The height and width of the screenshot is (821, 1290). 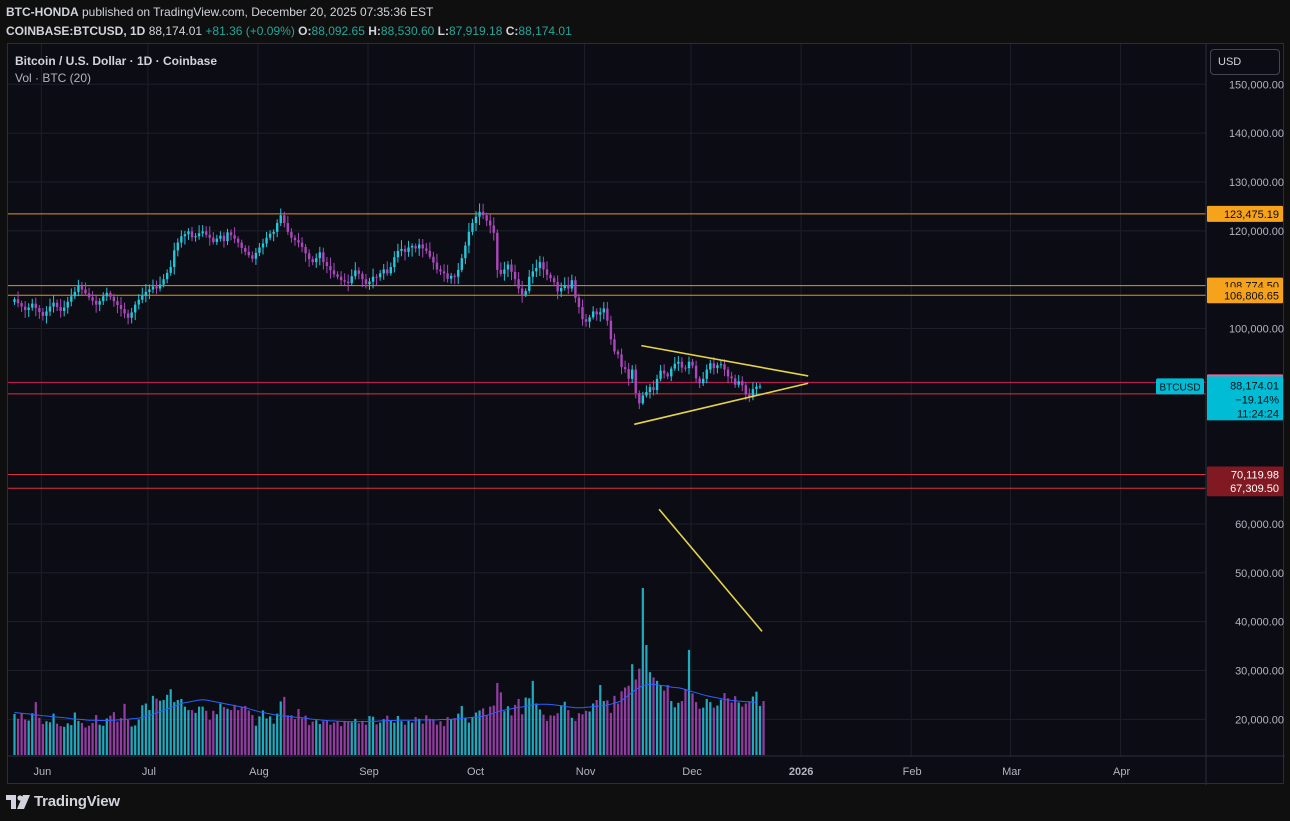 What do you see at coordinates (1245, 62) in the screenshot?
I see `currency-button: USD` at bounding box center [1245, 62].